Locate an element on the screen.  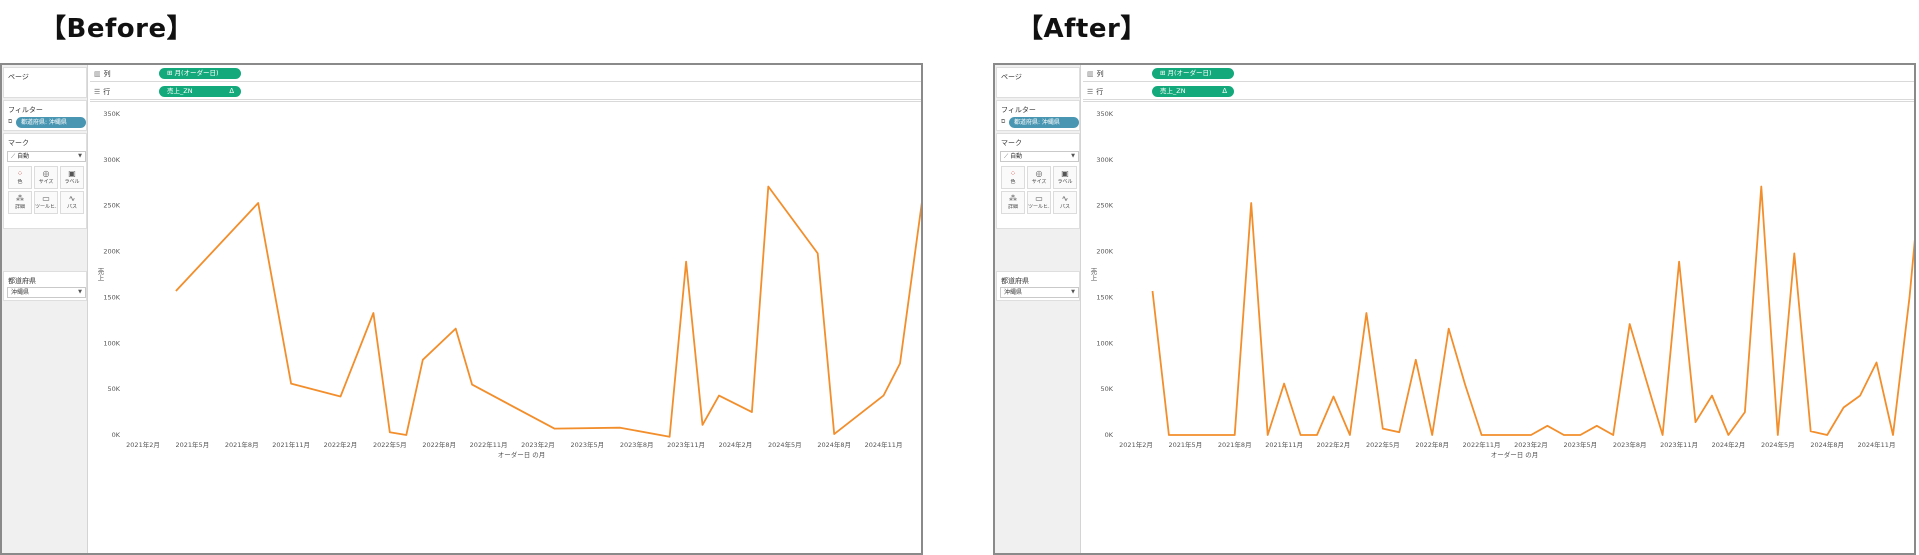
y-tick-label: 300K is located at coordinates (1104, 160).